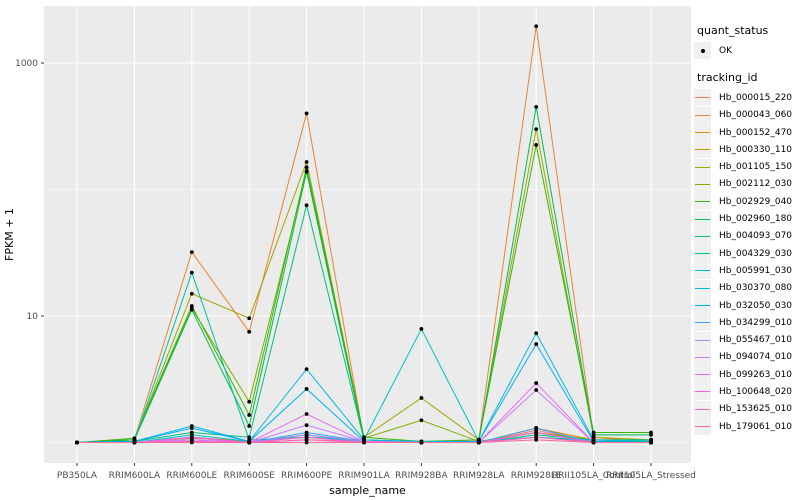 The width and height of the screenshot is (800, 500). Describe the element at coordinates (756, 374) in the screenshot. I see `legend-label: Hb_099263_010` at that location.